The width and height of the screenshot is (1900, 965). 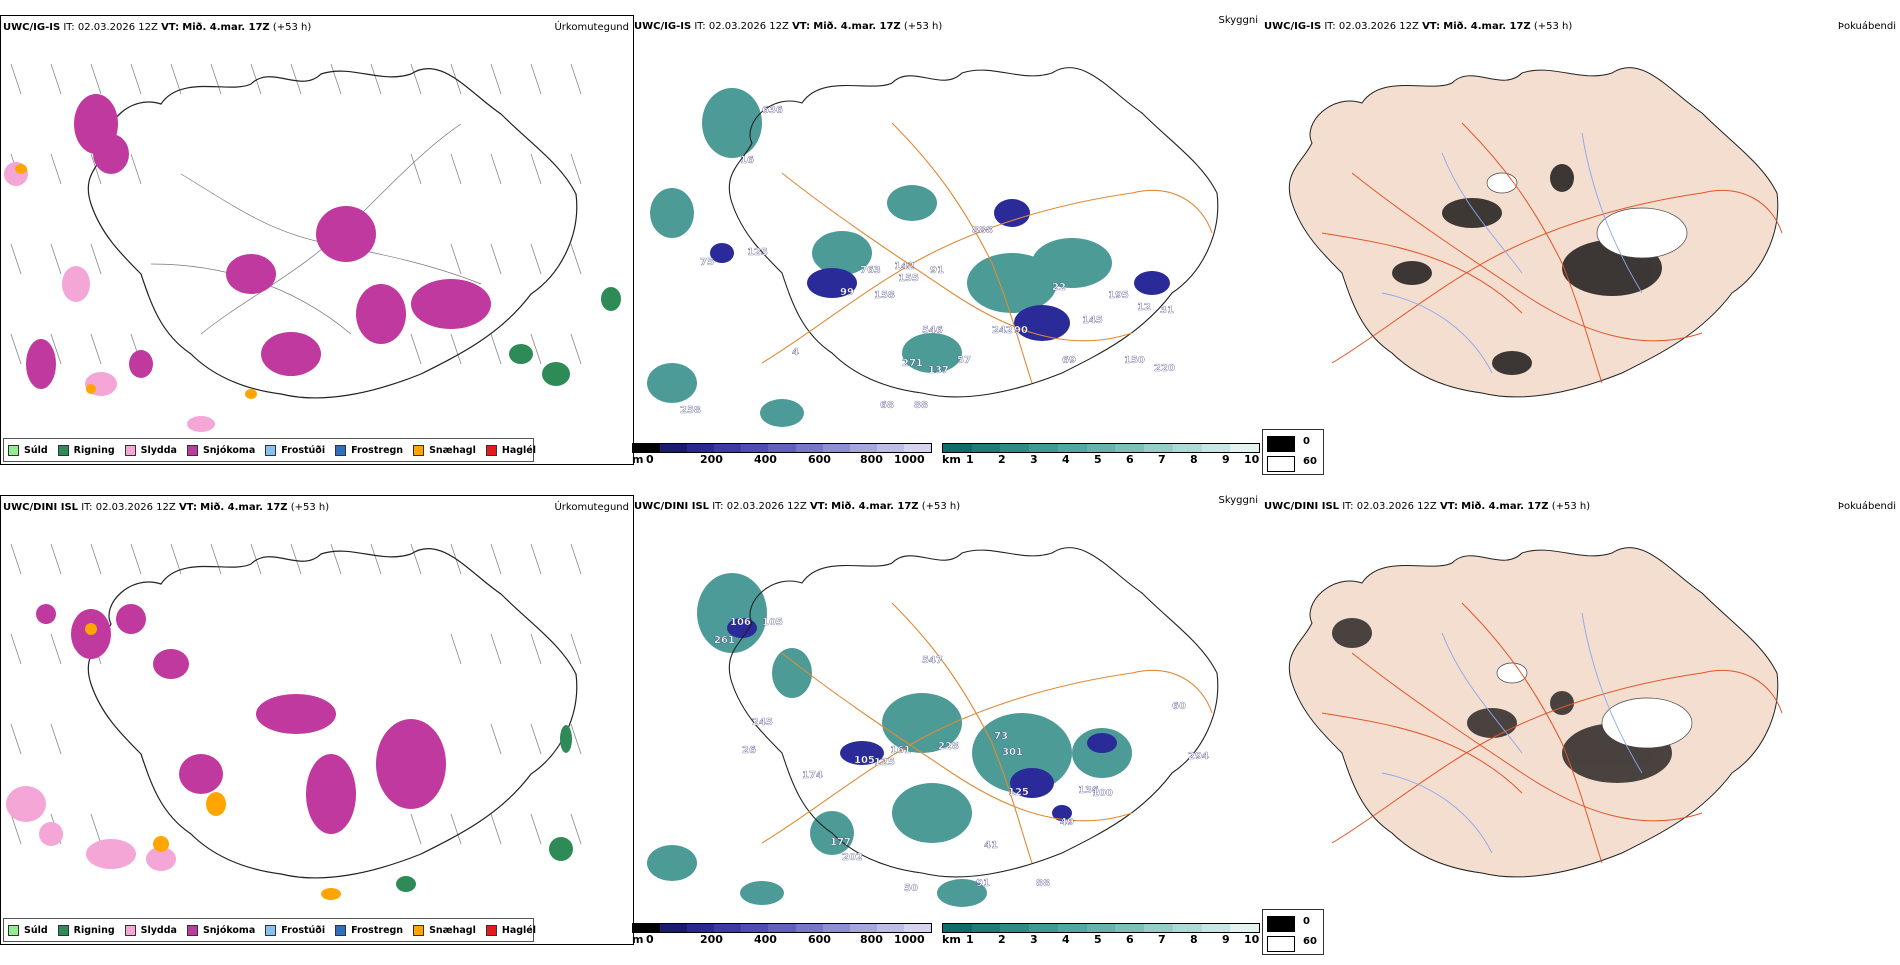 I want to click on visibility-value: 105, so click(x=772, y=622).